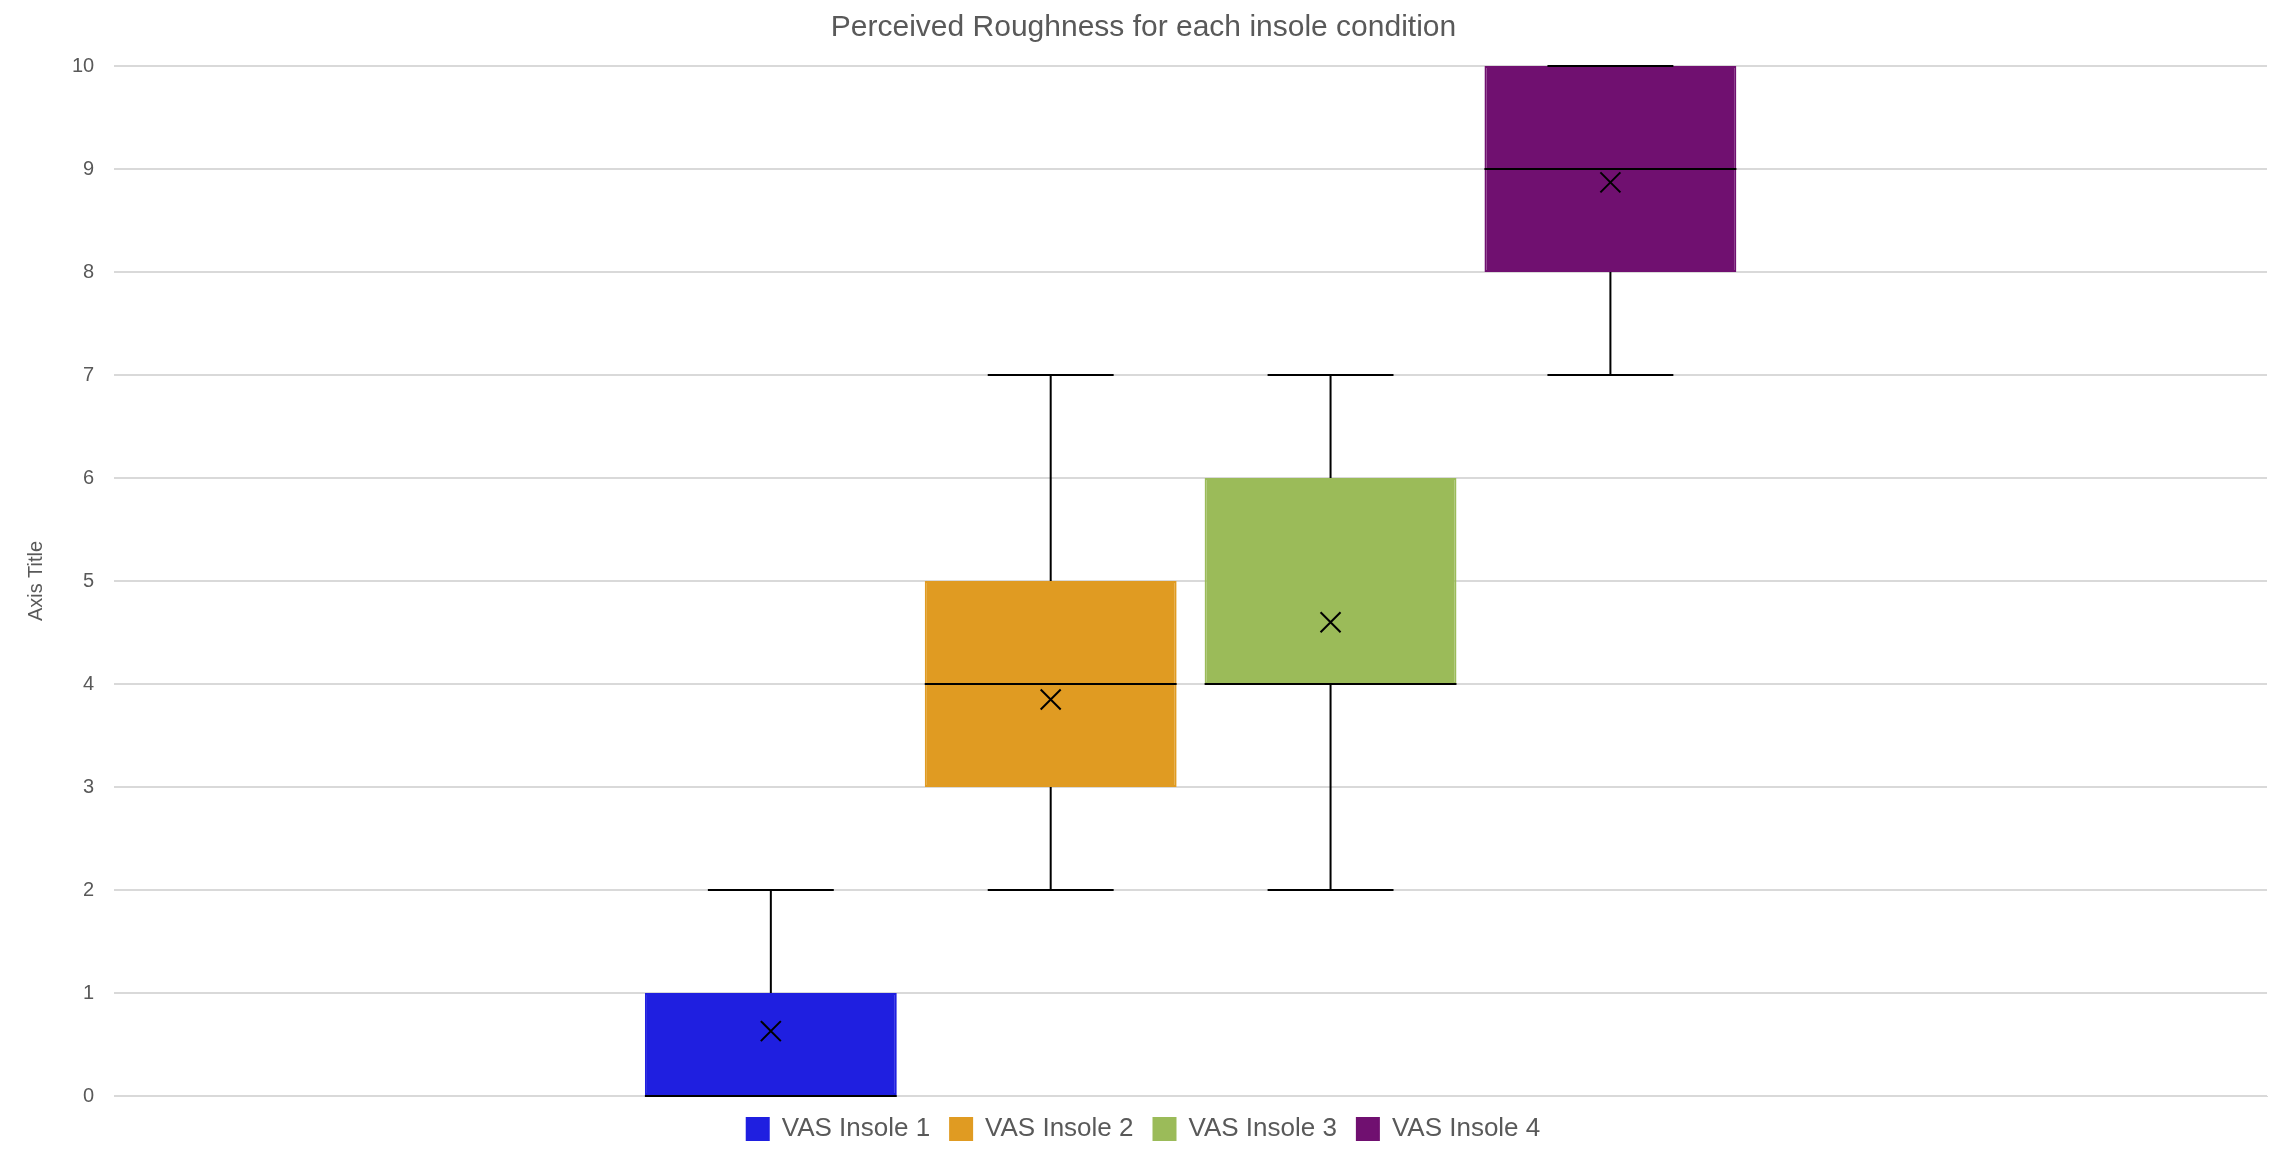  Describe the element at coordinates (89, 476) in the screenshot. I see `y-tick-label: 6` at that location.